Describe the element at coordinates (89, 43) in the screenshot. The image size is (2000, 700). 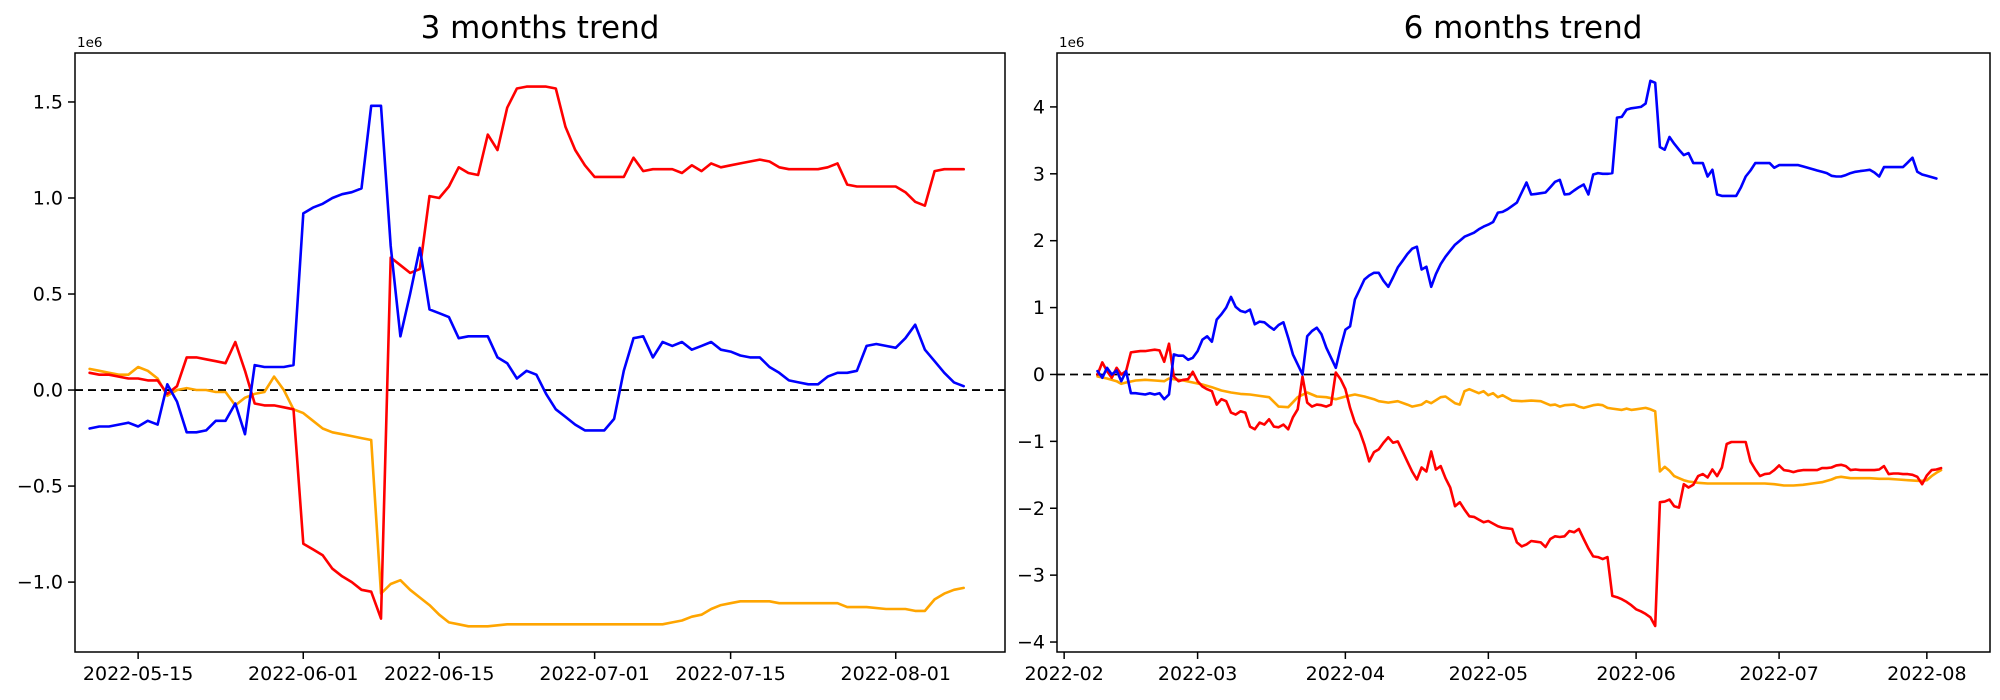
I see `y-axis-offset-label-left: 1e6` at that location.